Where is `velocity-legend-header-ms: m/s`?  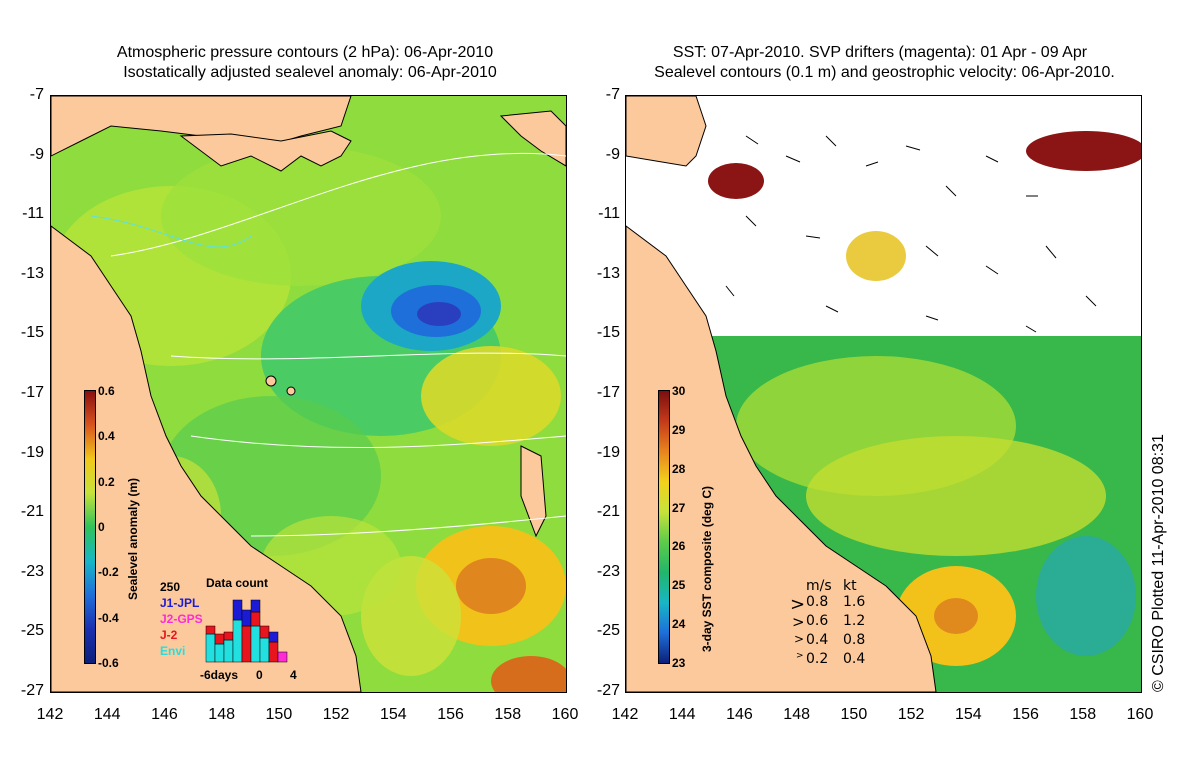 velocity-legend-header-ms: m/s is located at coordinates (819, 586).